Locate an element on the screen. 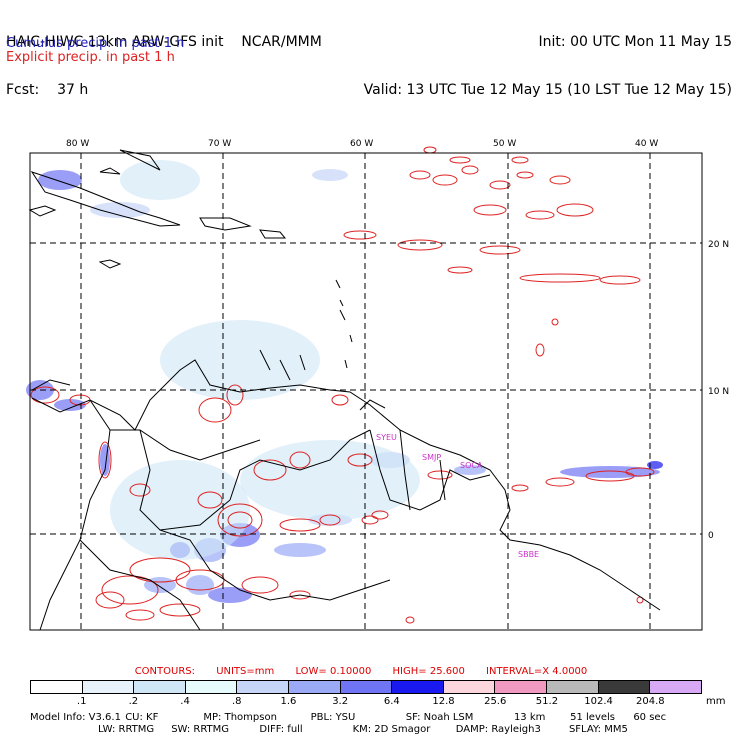  footer-km: KM: 2D Smagor is located at coordinates (391, 729).